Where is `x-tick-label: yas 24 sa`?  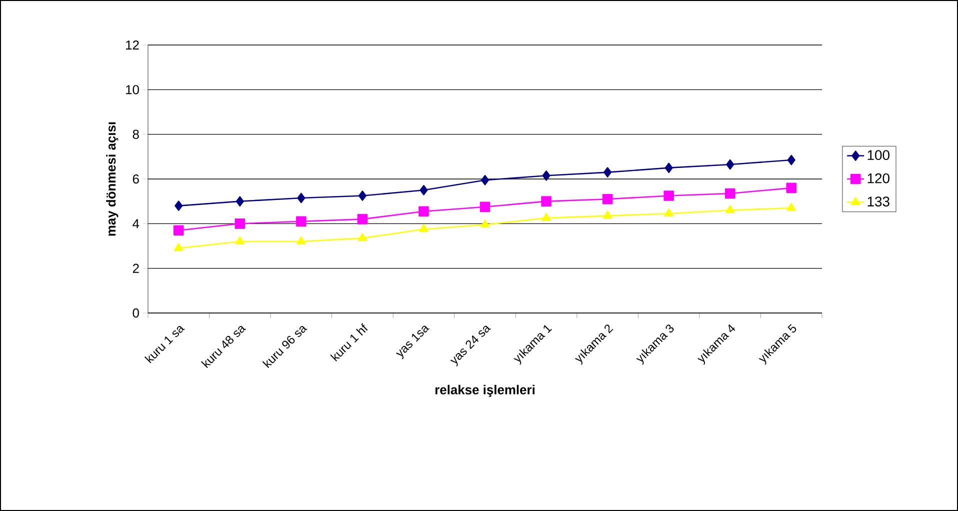 x-tick-label: yas 24 sa is located at coordinates (470, 346).